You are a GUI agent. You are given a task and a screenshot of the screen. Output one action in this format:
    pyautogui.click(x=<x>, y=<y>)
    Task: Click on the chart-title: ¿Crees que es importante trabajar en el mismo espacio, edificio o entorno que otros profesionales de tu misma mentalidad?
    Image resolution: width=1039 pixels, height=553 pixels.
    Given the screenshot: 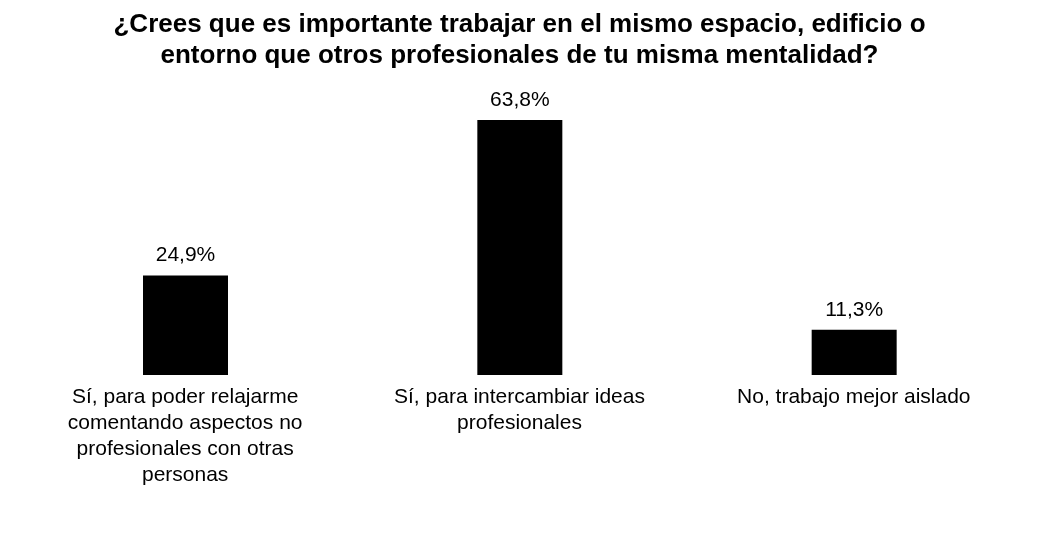 What is the action you would take?
    pyautogui.click(x=519, y=39)
    